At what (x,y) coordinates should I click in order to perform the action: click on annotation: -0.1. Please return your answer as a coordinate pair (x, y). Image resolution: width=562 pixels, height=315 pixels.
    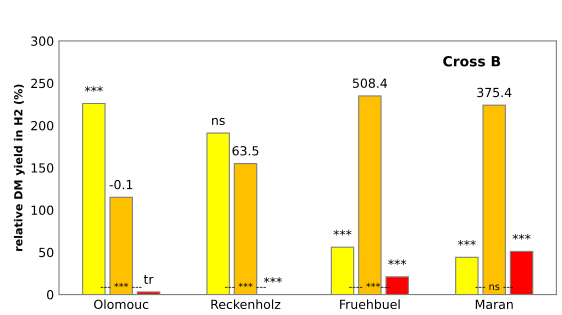
    Looking at the image, I should click on (121, 185).